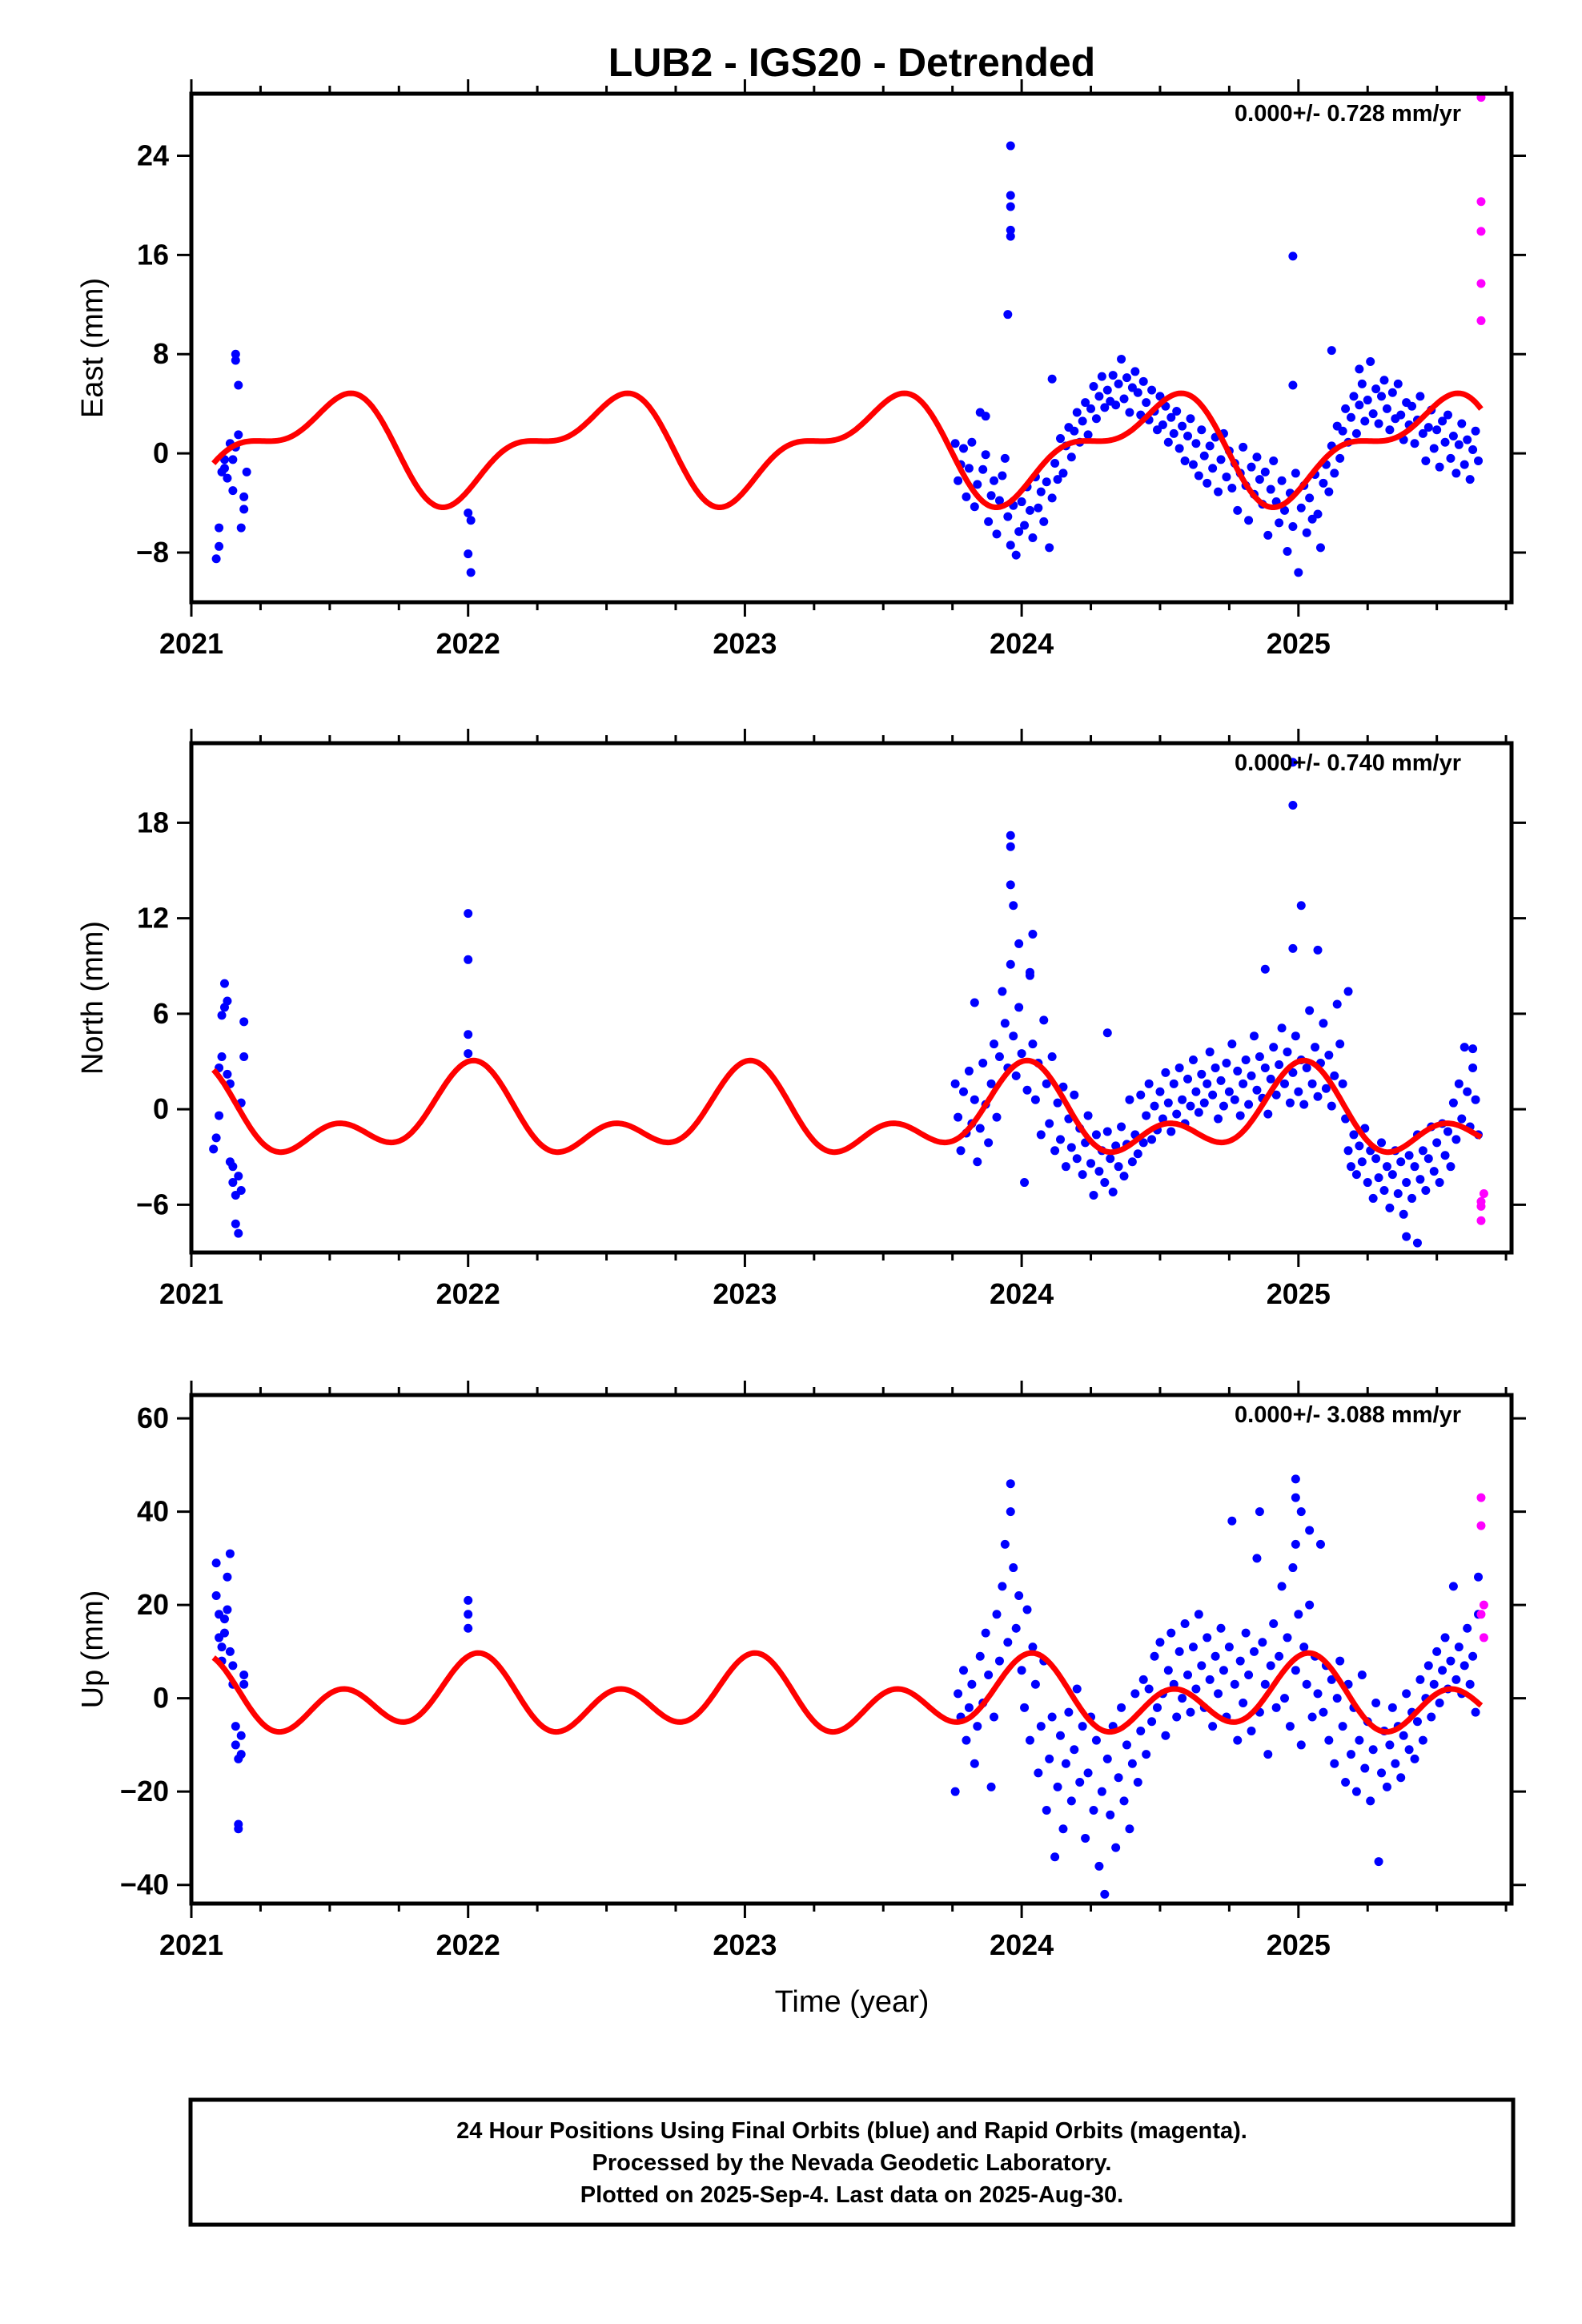 This screenshot has height=2324, width=1582. Describe the element at coordinates (153, 1605) in the screenshot. I see `y-tick-label: 20` at that location.